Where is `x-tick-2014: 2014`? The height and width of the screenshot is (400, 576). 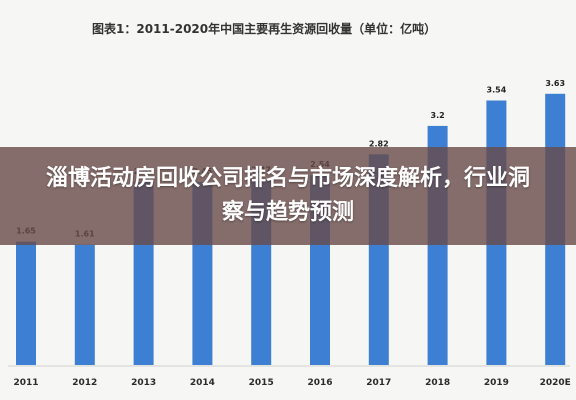
x-tick-2014: 2014 is located at coordinates (202, 383).